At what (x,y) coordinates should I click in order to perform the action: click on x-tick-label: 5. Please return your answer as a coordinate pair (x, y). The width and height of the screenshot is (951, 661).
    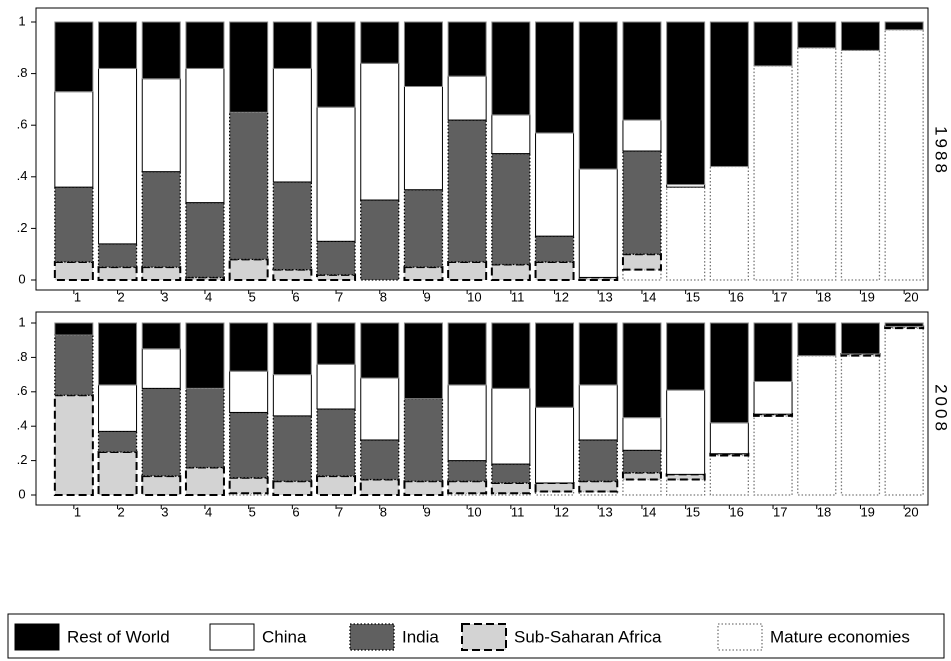
    Looking at the image, I should click on (252, 511).